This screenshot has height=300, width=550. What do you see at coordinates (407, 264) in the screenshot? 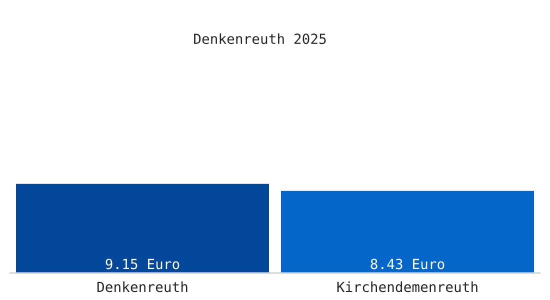
I see `data-label: 8.43 Euro` at bounding box center [407, 264].